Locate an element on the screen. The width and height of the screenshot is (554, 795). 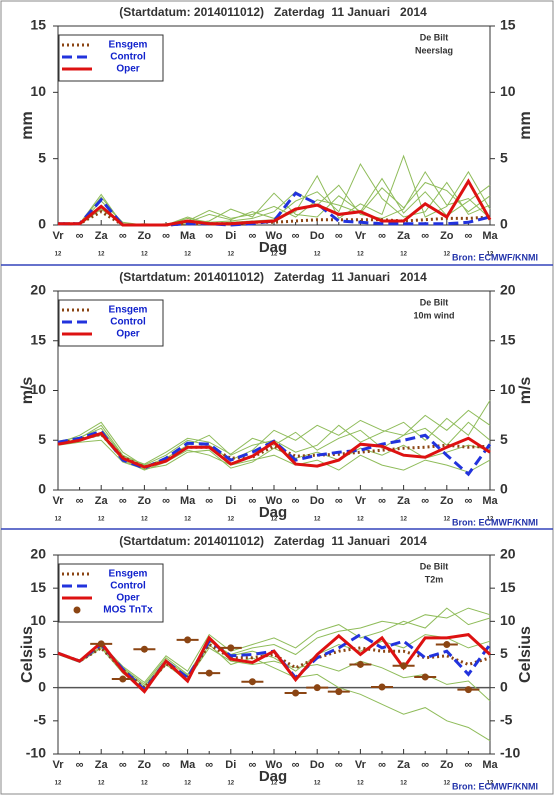
y-tick-label: -10 is located at coordinates (36, 753).